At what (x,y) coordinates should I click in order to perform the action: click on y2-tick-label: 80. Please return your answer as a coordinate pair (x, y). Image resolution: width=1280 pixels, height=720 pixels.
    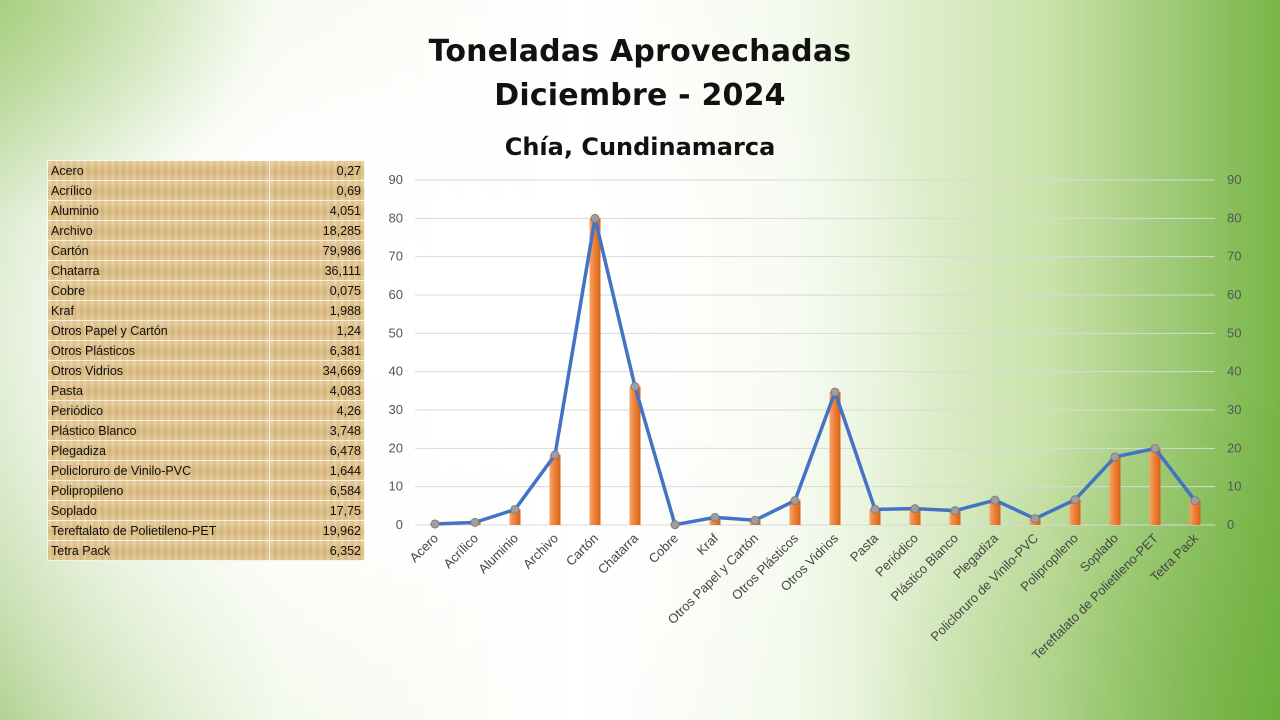
    Looking at the image, I should click on (1234, 217).